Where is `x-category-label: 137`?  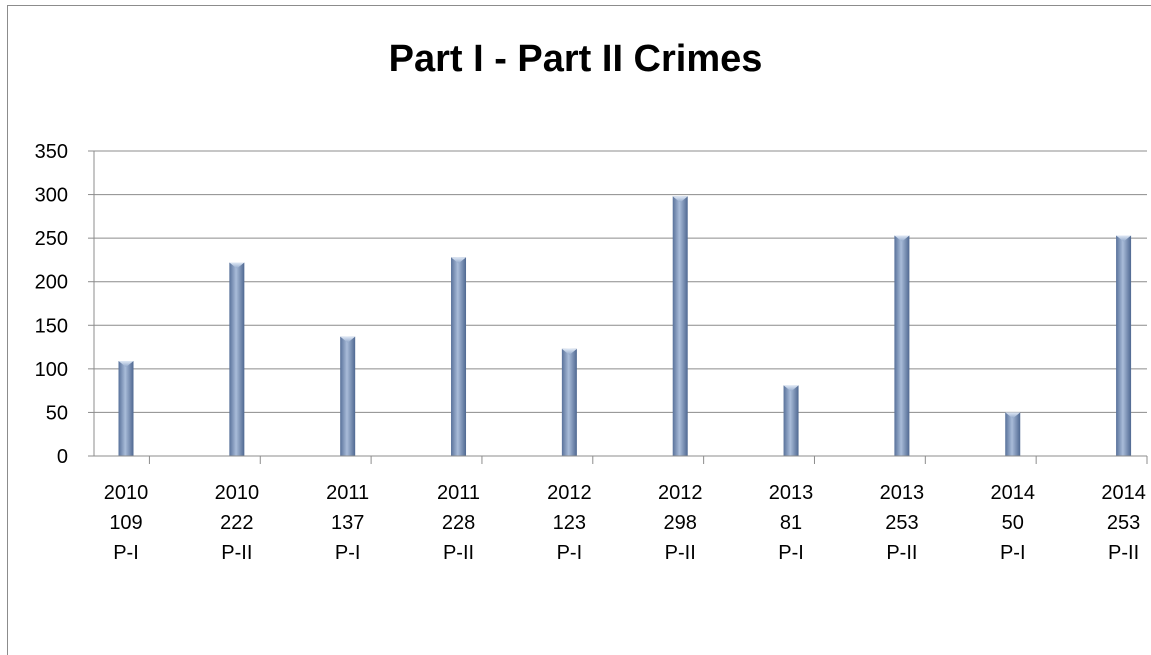 x-category-label: 137 is located at coordinates (347, 523).